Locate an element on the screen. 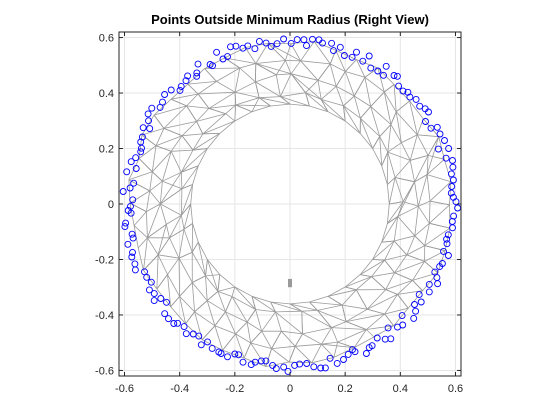 The width and height of the screenshot is (560, 420). y-tick-label: 0.4 is located at coordinates (106, 94).